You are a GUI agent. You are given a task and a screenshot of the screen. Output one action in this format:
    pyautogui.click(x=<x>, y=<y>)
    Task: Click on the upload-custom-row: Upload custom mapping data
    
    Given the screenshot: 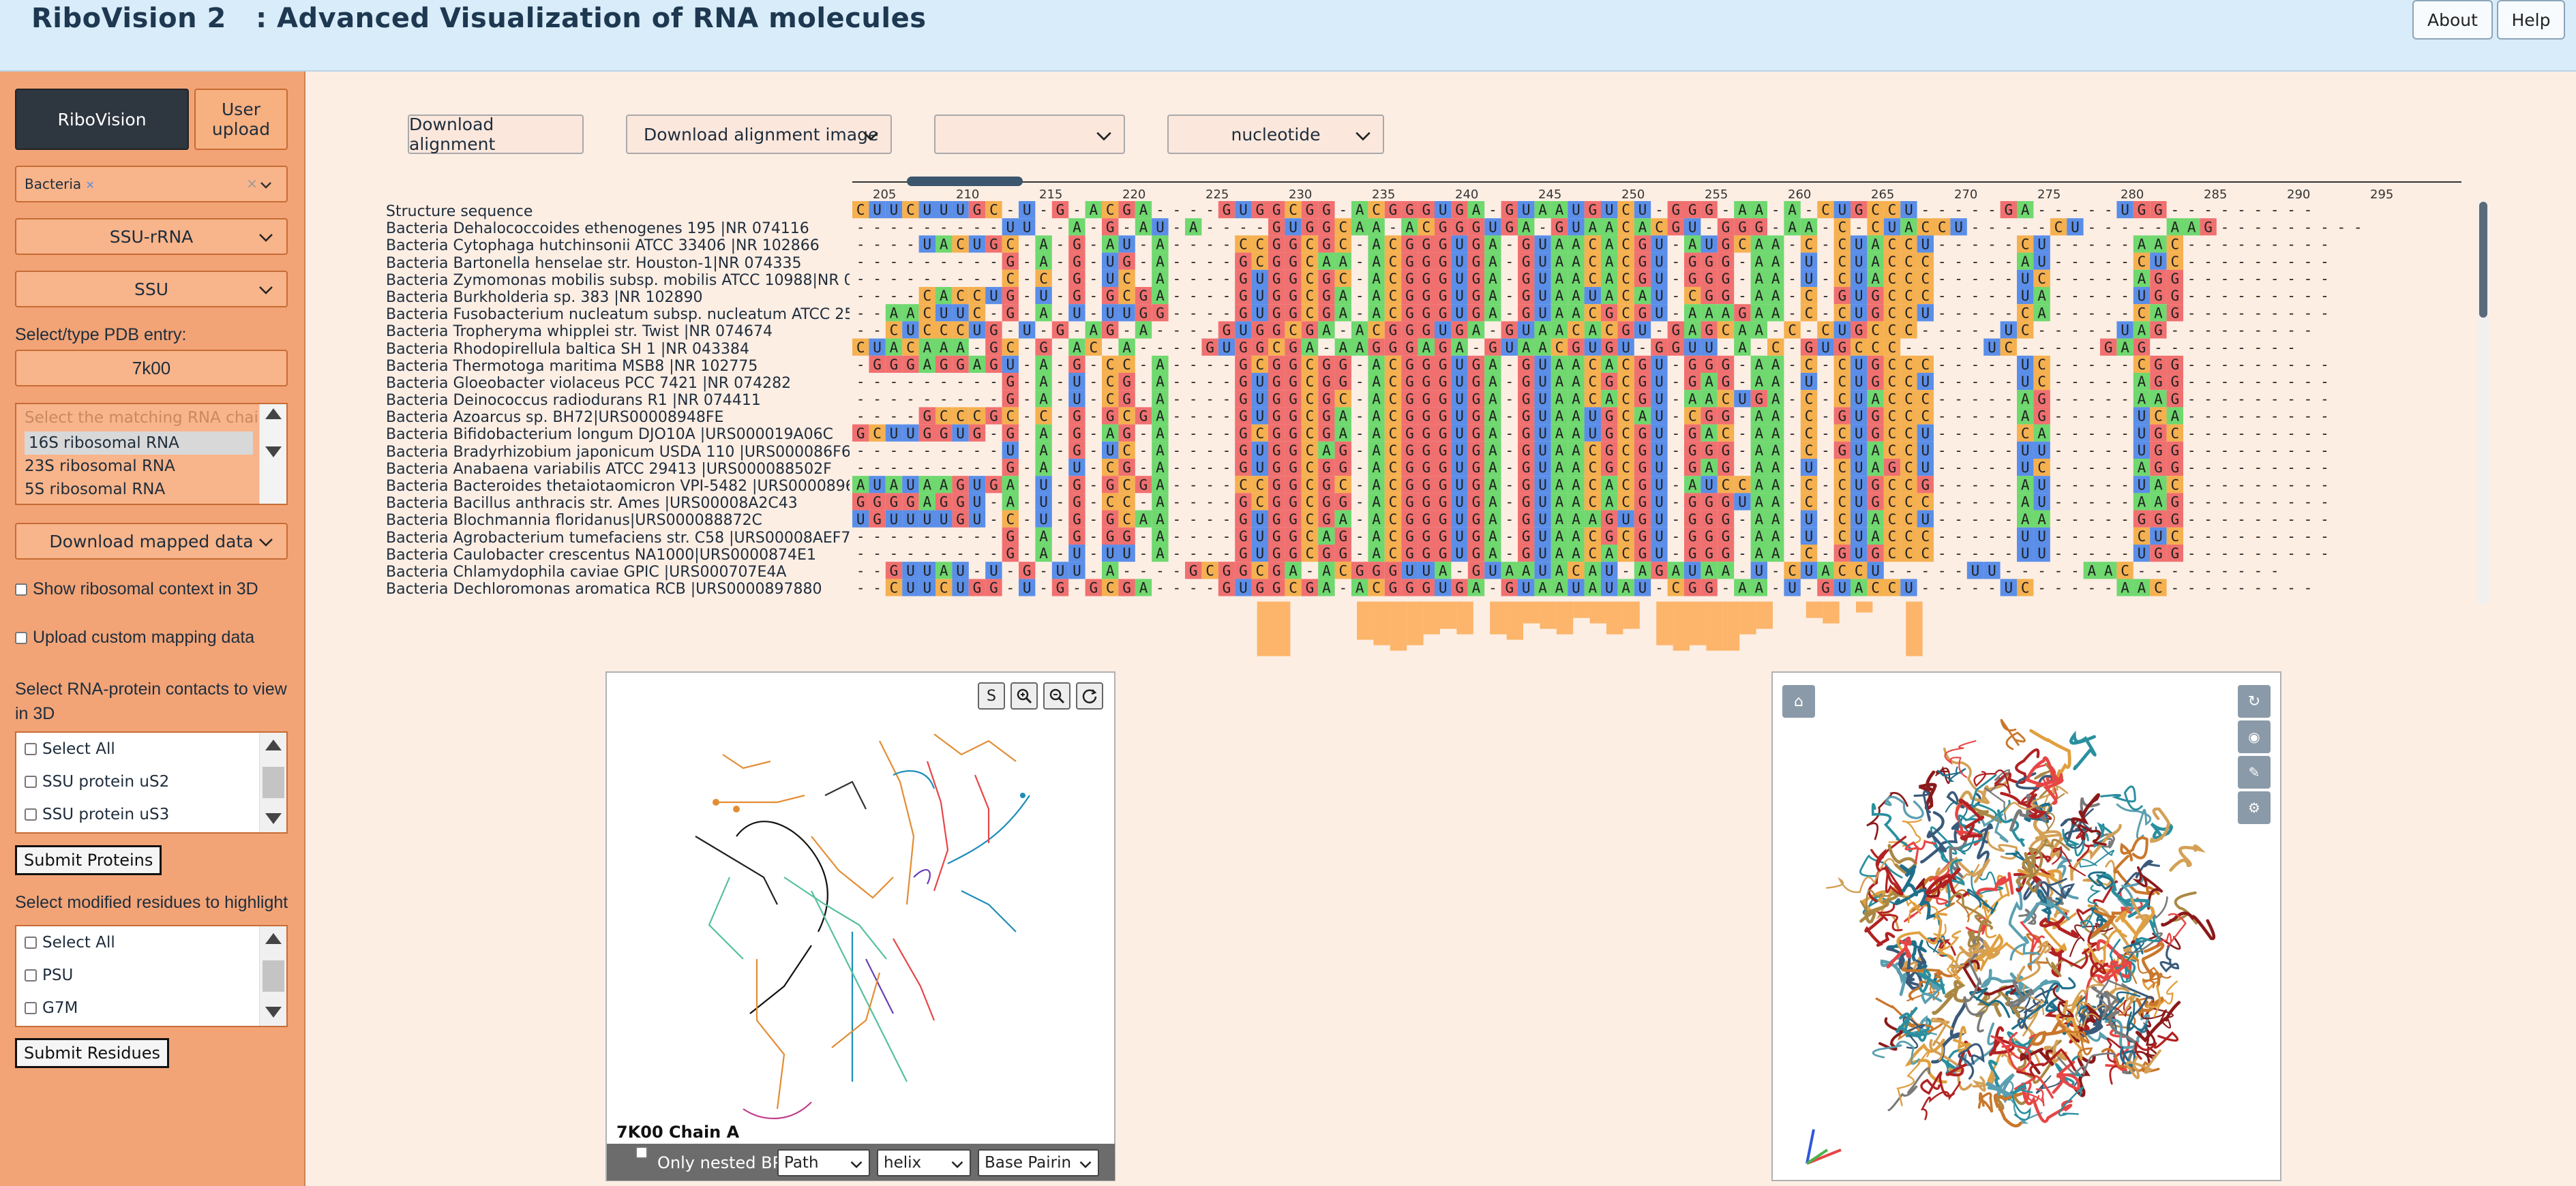 What is the action you would take?
    pyautogui.click(x=134, y=638)
    